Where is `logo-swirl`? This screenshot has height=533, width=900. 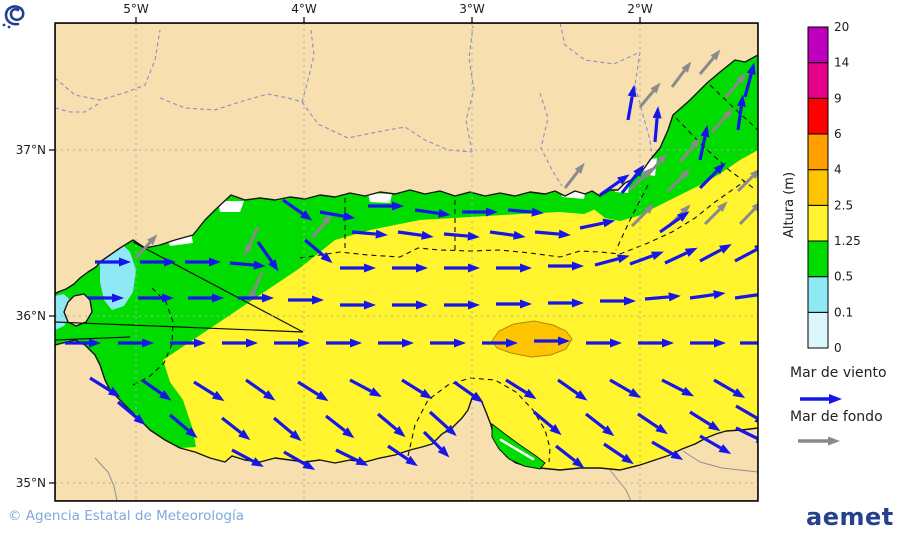
logo-swirl is located at coordinates (14, 15).